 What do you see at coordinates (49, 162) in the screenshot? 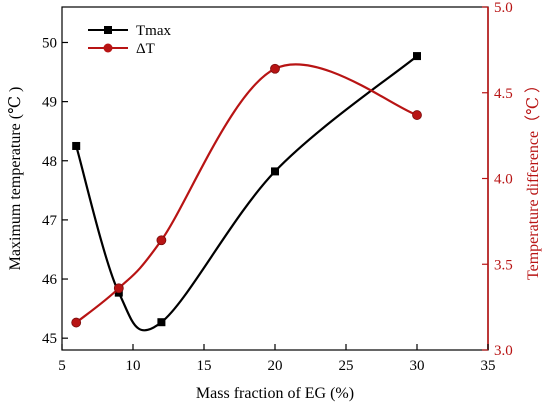
I see `left-y-tick-label: 48` at bounding box center [49, 162].